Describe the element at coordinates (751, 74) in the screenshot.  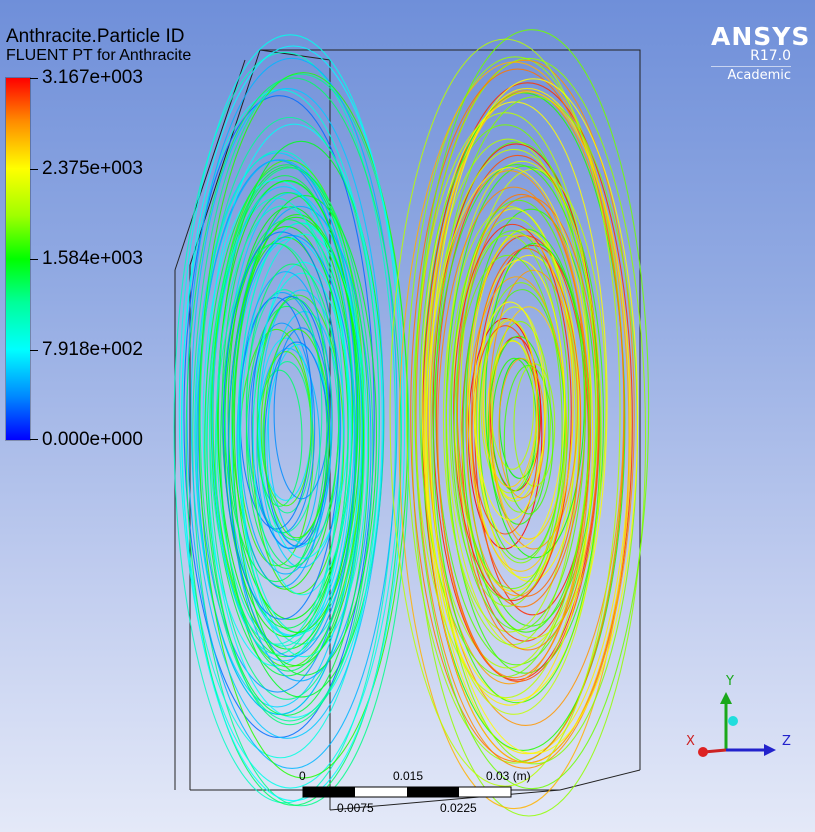
I see `logo-edition: Academic` at that location.